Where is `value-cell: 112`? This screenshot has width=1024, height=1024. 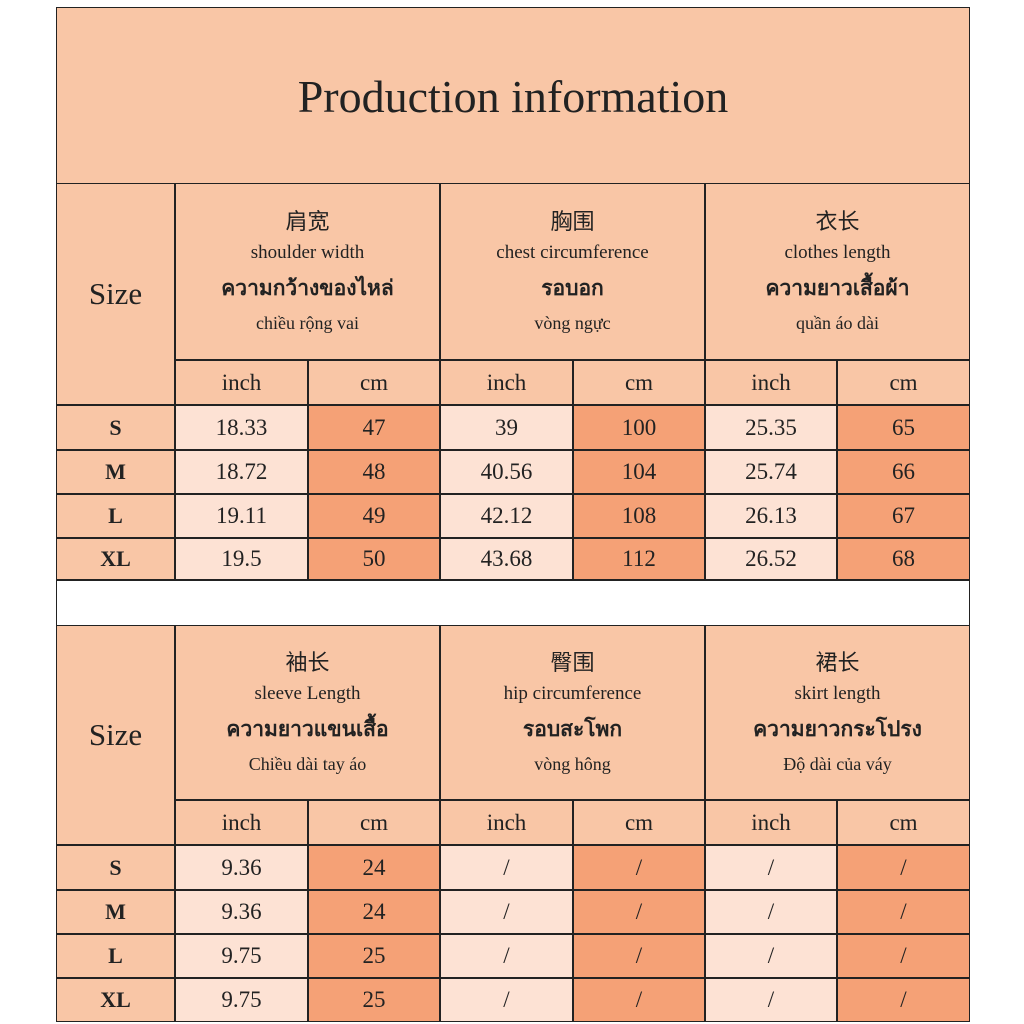 value-cell: 112 is located at coordinates (639, 559).